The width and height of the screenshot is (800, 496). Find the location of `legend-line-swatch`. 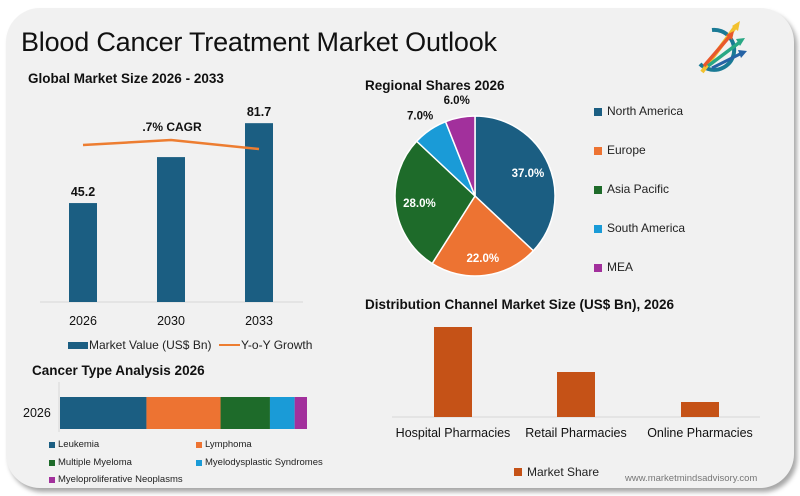

legend-line-swatch is located at coordinates (229, 345).